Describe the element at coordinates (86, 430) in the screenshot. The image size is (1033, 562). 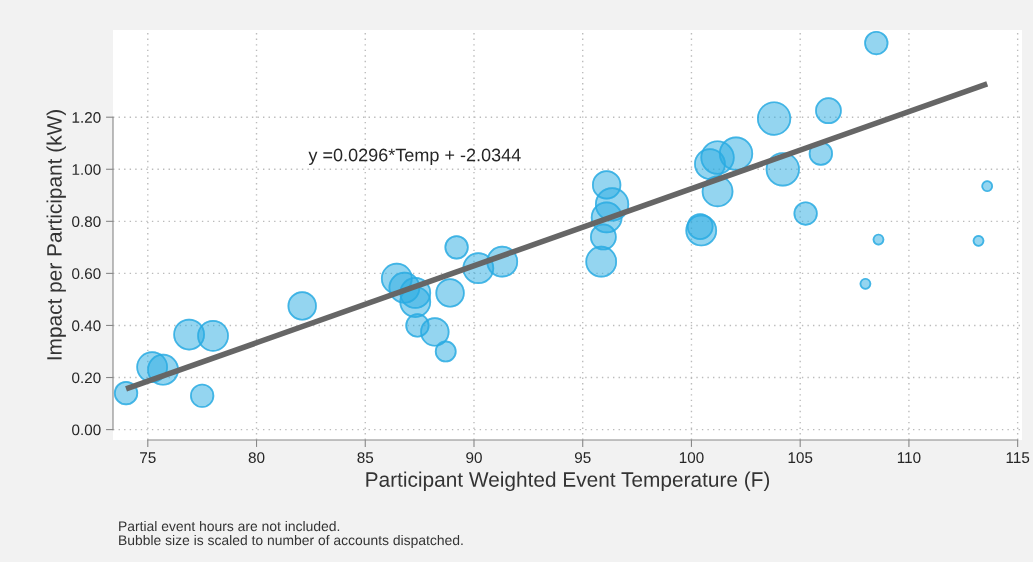
I see `y-tick-label: 0.00` at that location.